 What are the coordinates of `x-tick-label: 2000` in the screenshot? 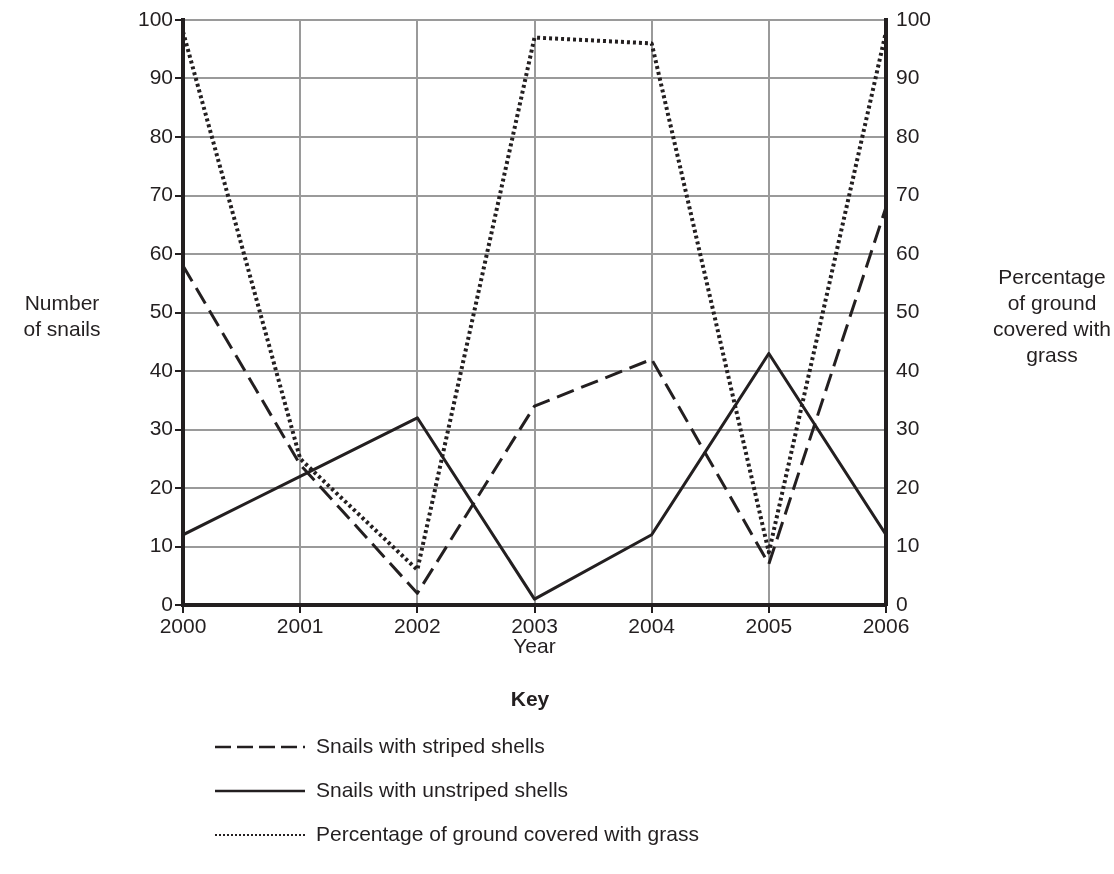 It's located at (183, 626).